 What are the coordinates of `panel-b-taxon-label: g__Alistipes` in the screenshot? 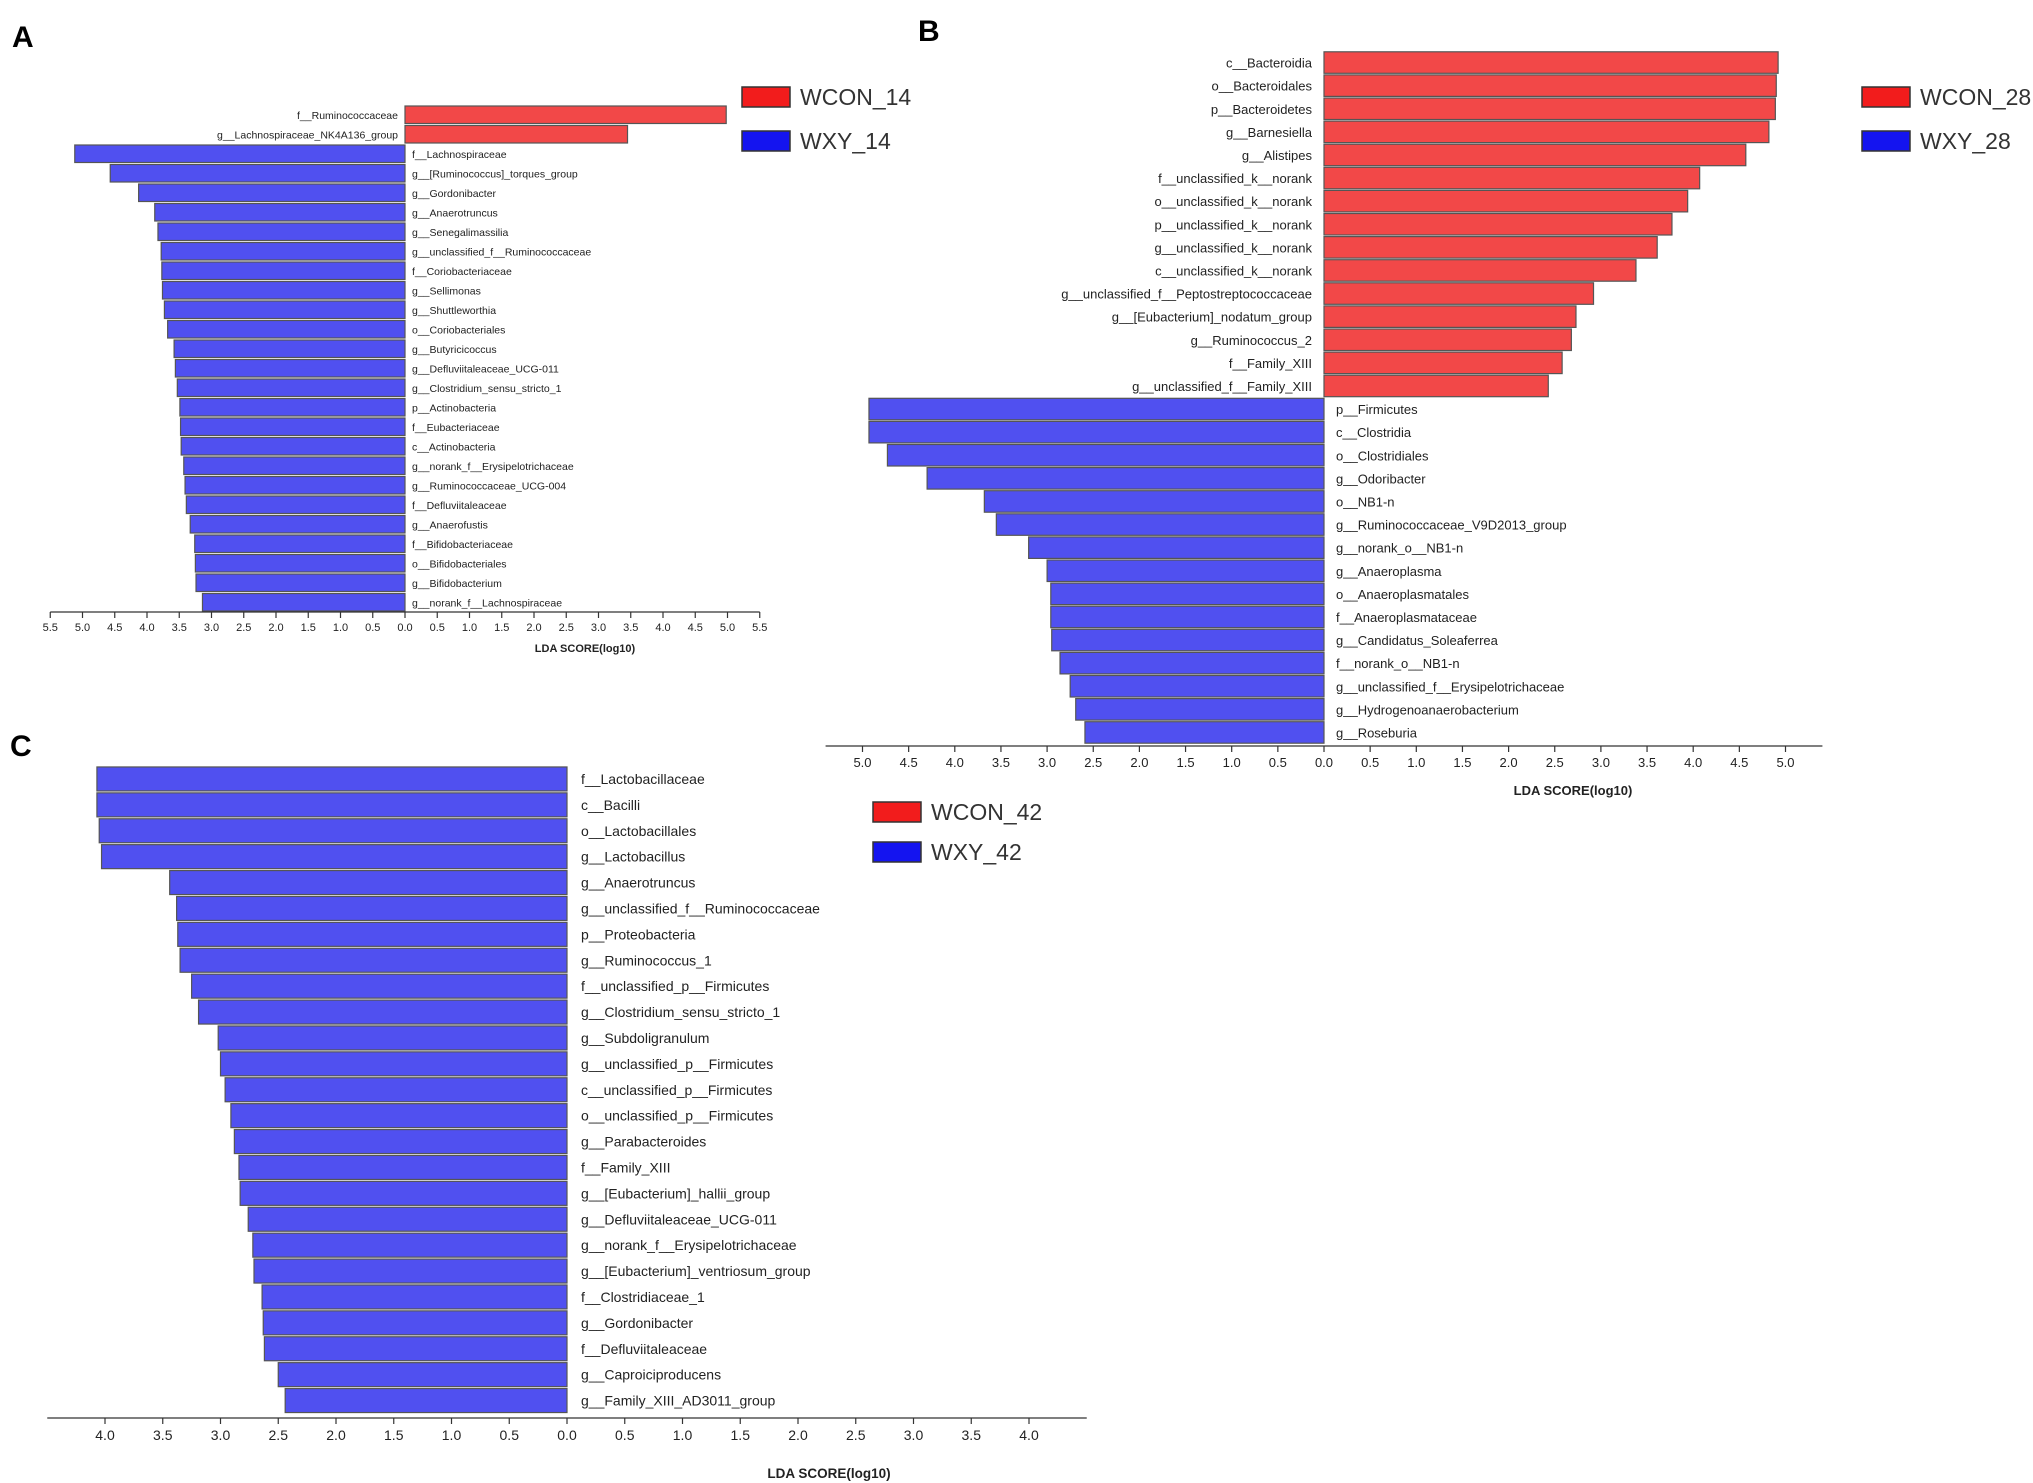 It's located at (1277, 155).